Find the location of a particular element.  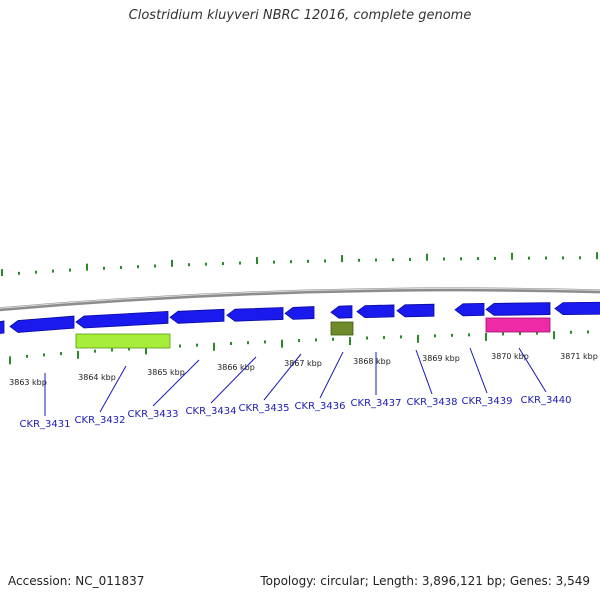

feature-lime is located at coordinates (123, 341).